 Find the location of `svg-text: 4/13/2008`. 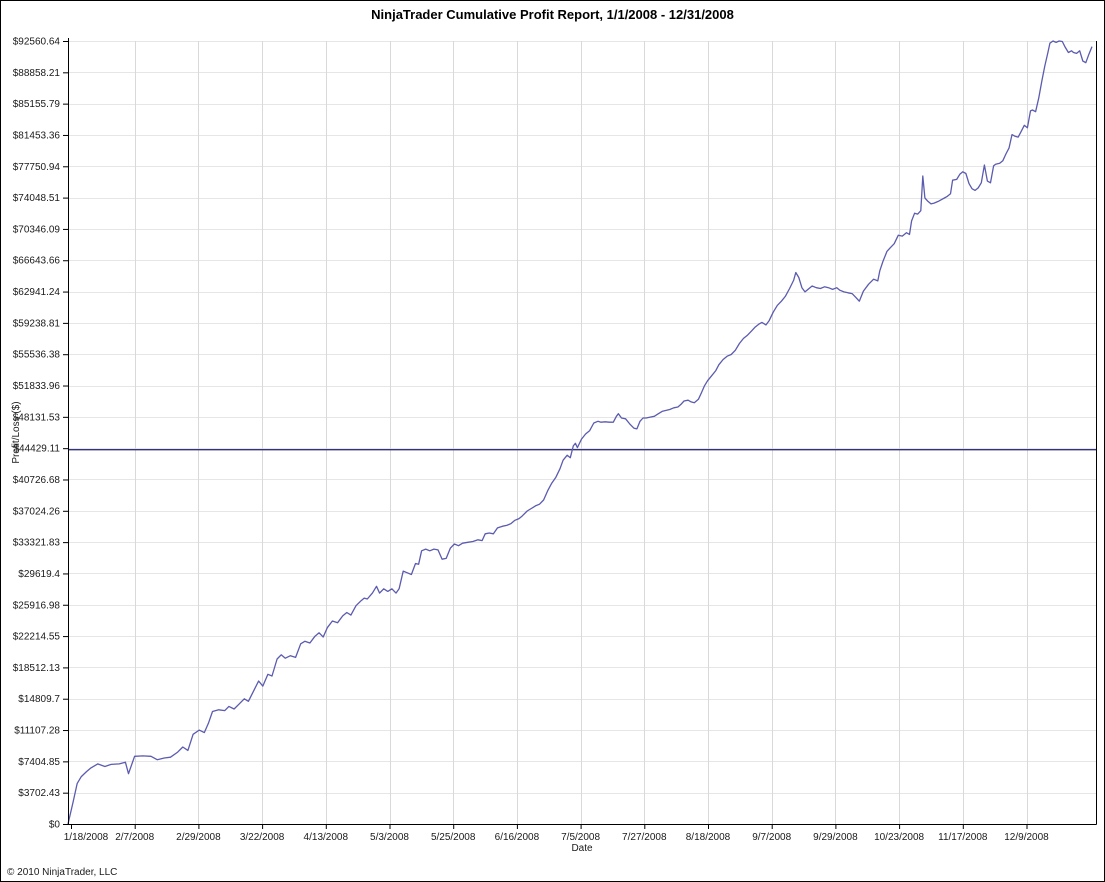

svg-text: 4/13/2008 is located at coordinates (326, 837).